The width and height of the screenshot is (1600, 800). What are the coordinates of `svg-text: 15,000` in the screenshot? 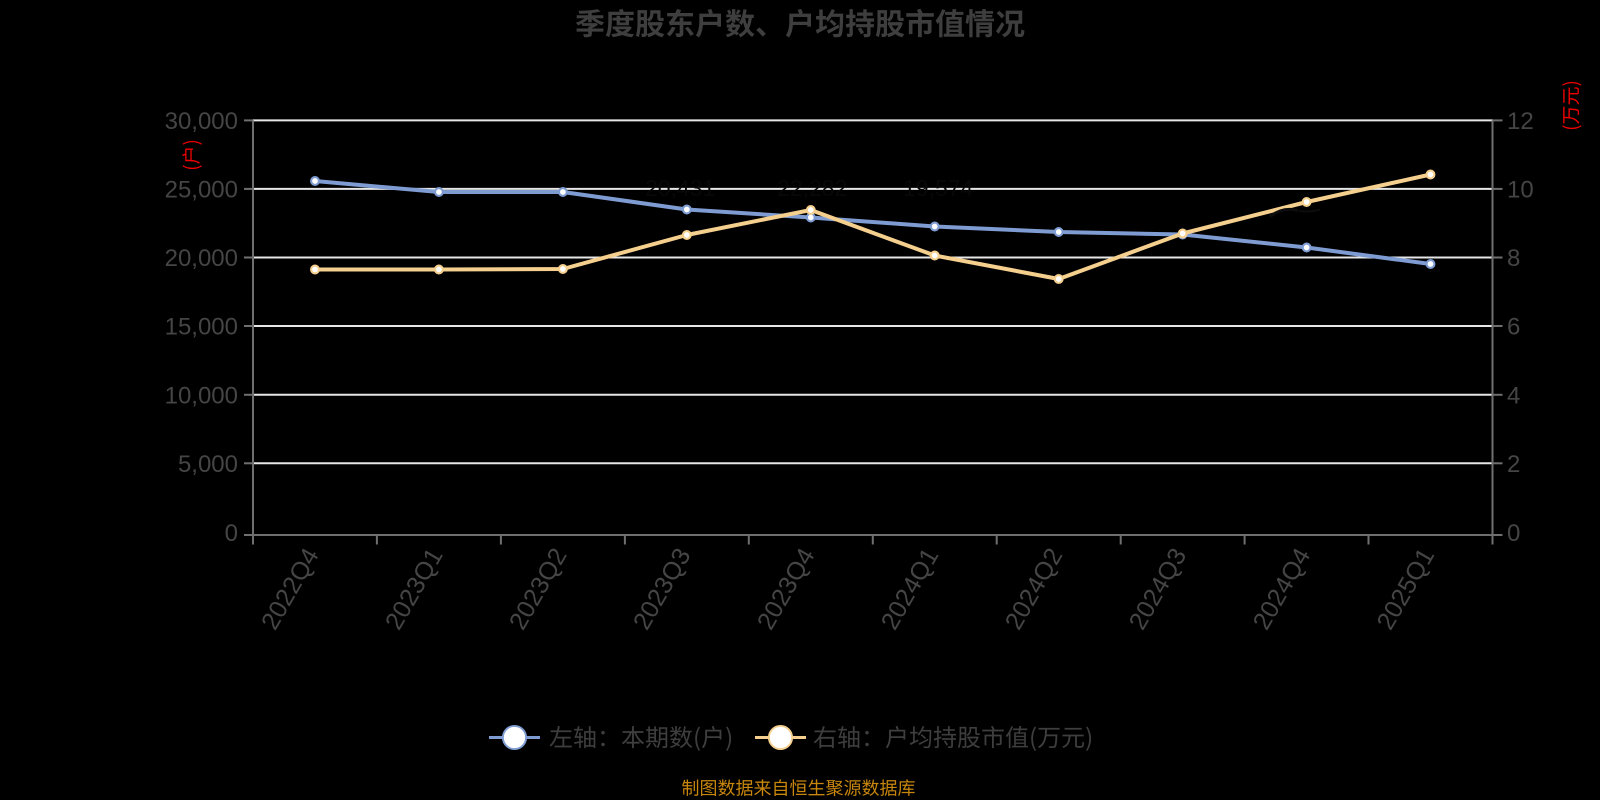 It's located at (201, 327).